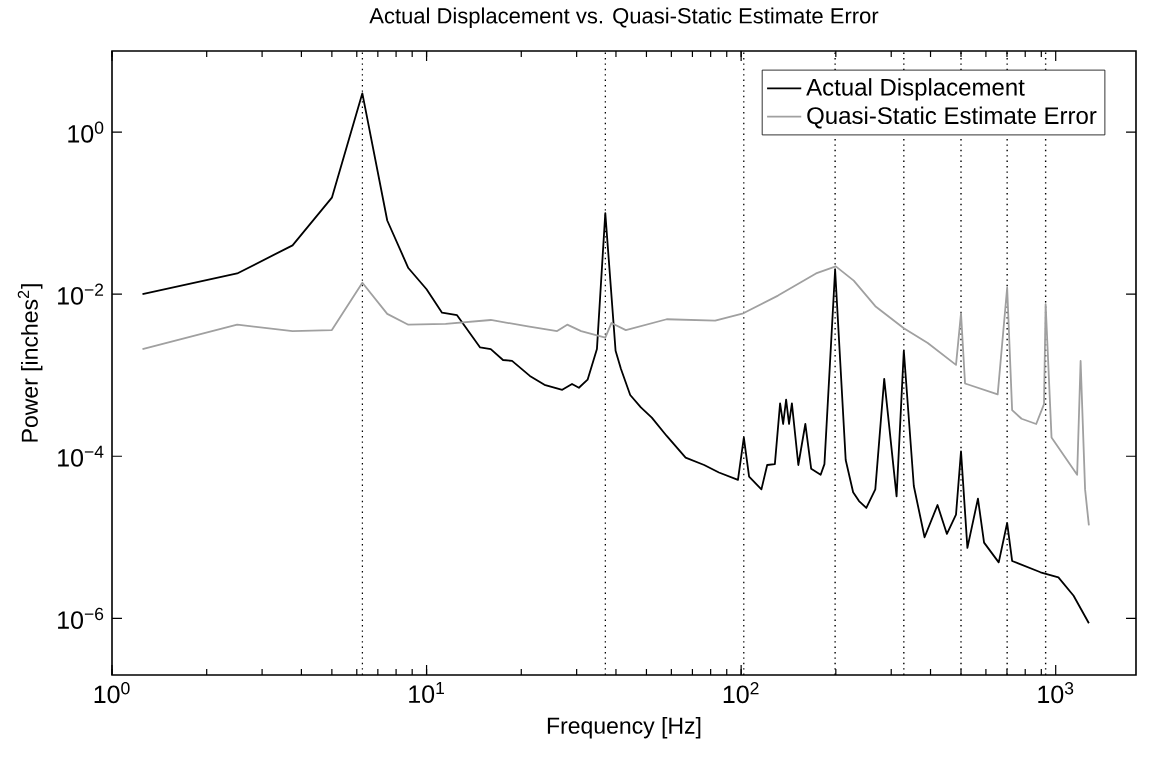 This screenshot has height=764, width=1151. What do you see at coordinates (1056, 693) in the screenshot?
I see `x-tick-label: 10$^{3}$` at bounding box center [1056, 693].